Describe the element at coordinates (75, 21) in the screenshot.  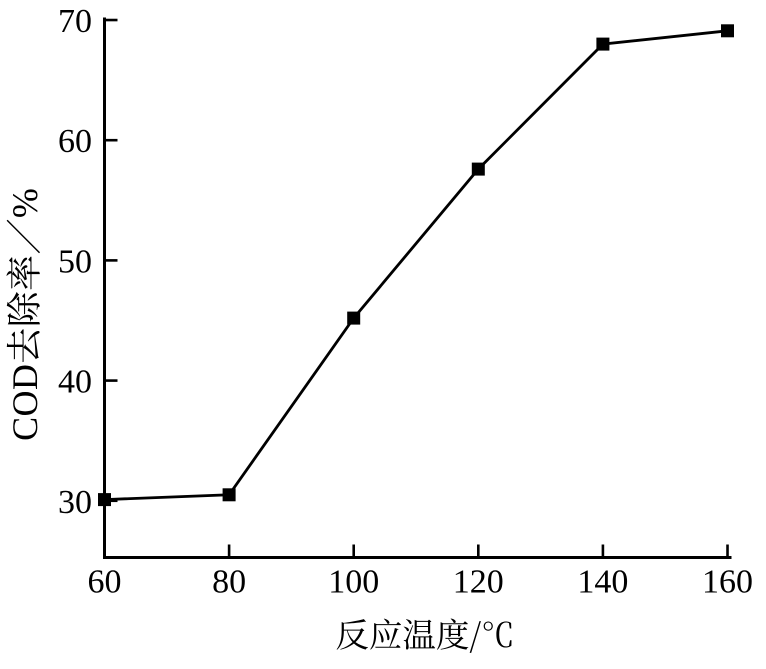
I see `y-tick-label: 70` at that location.